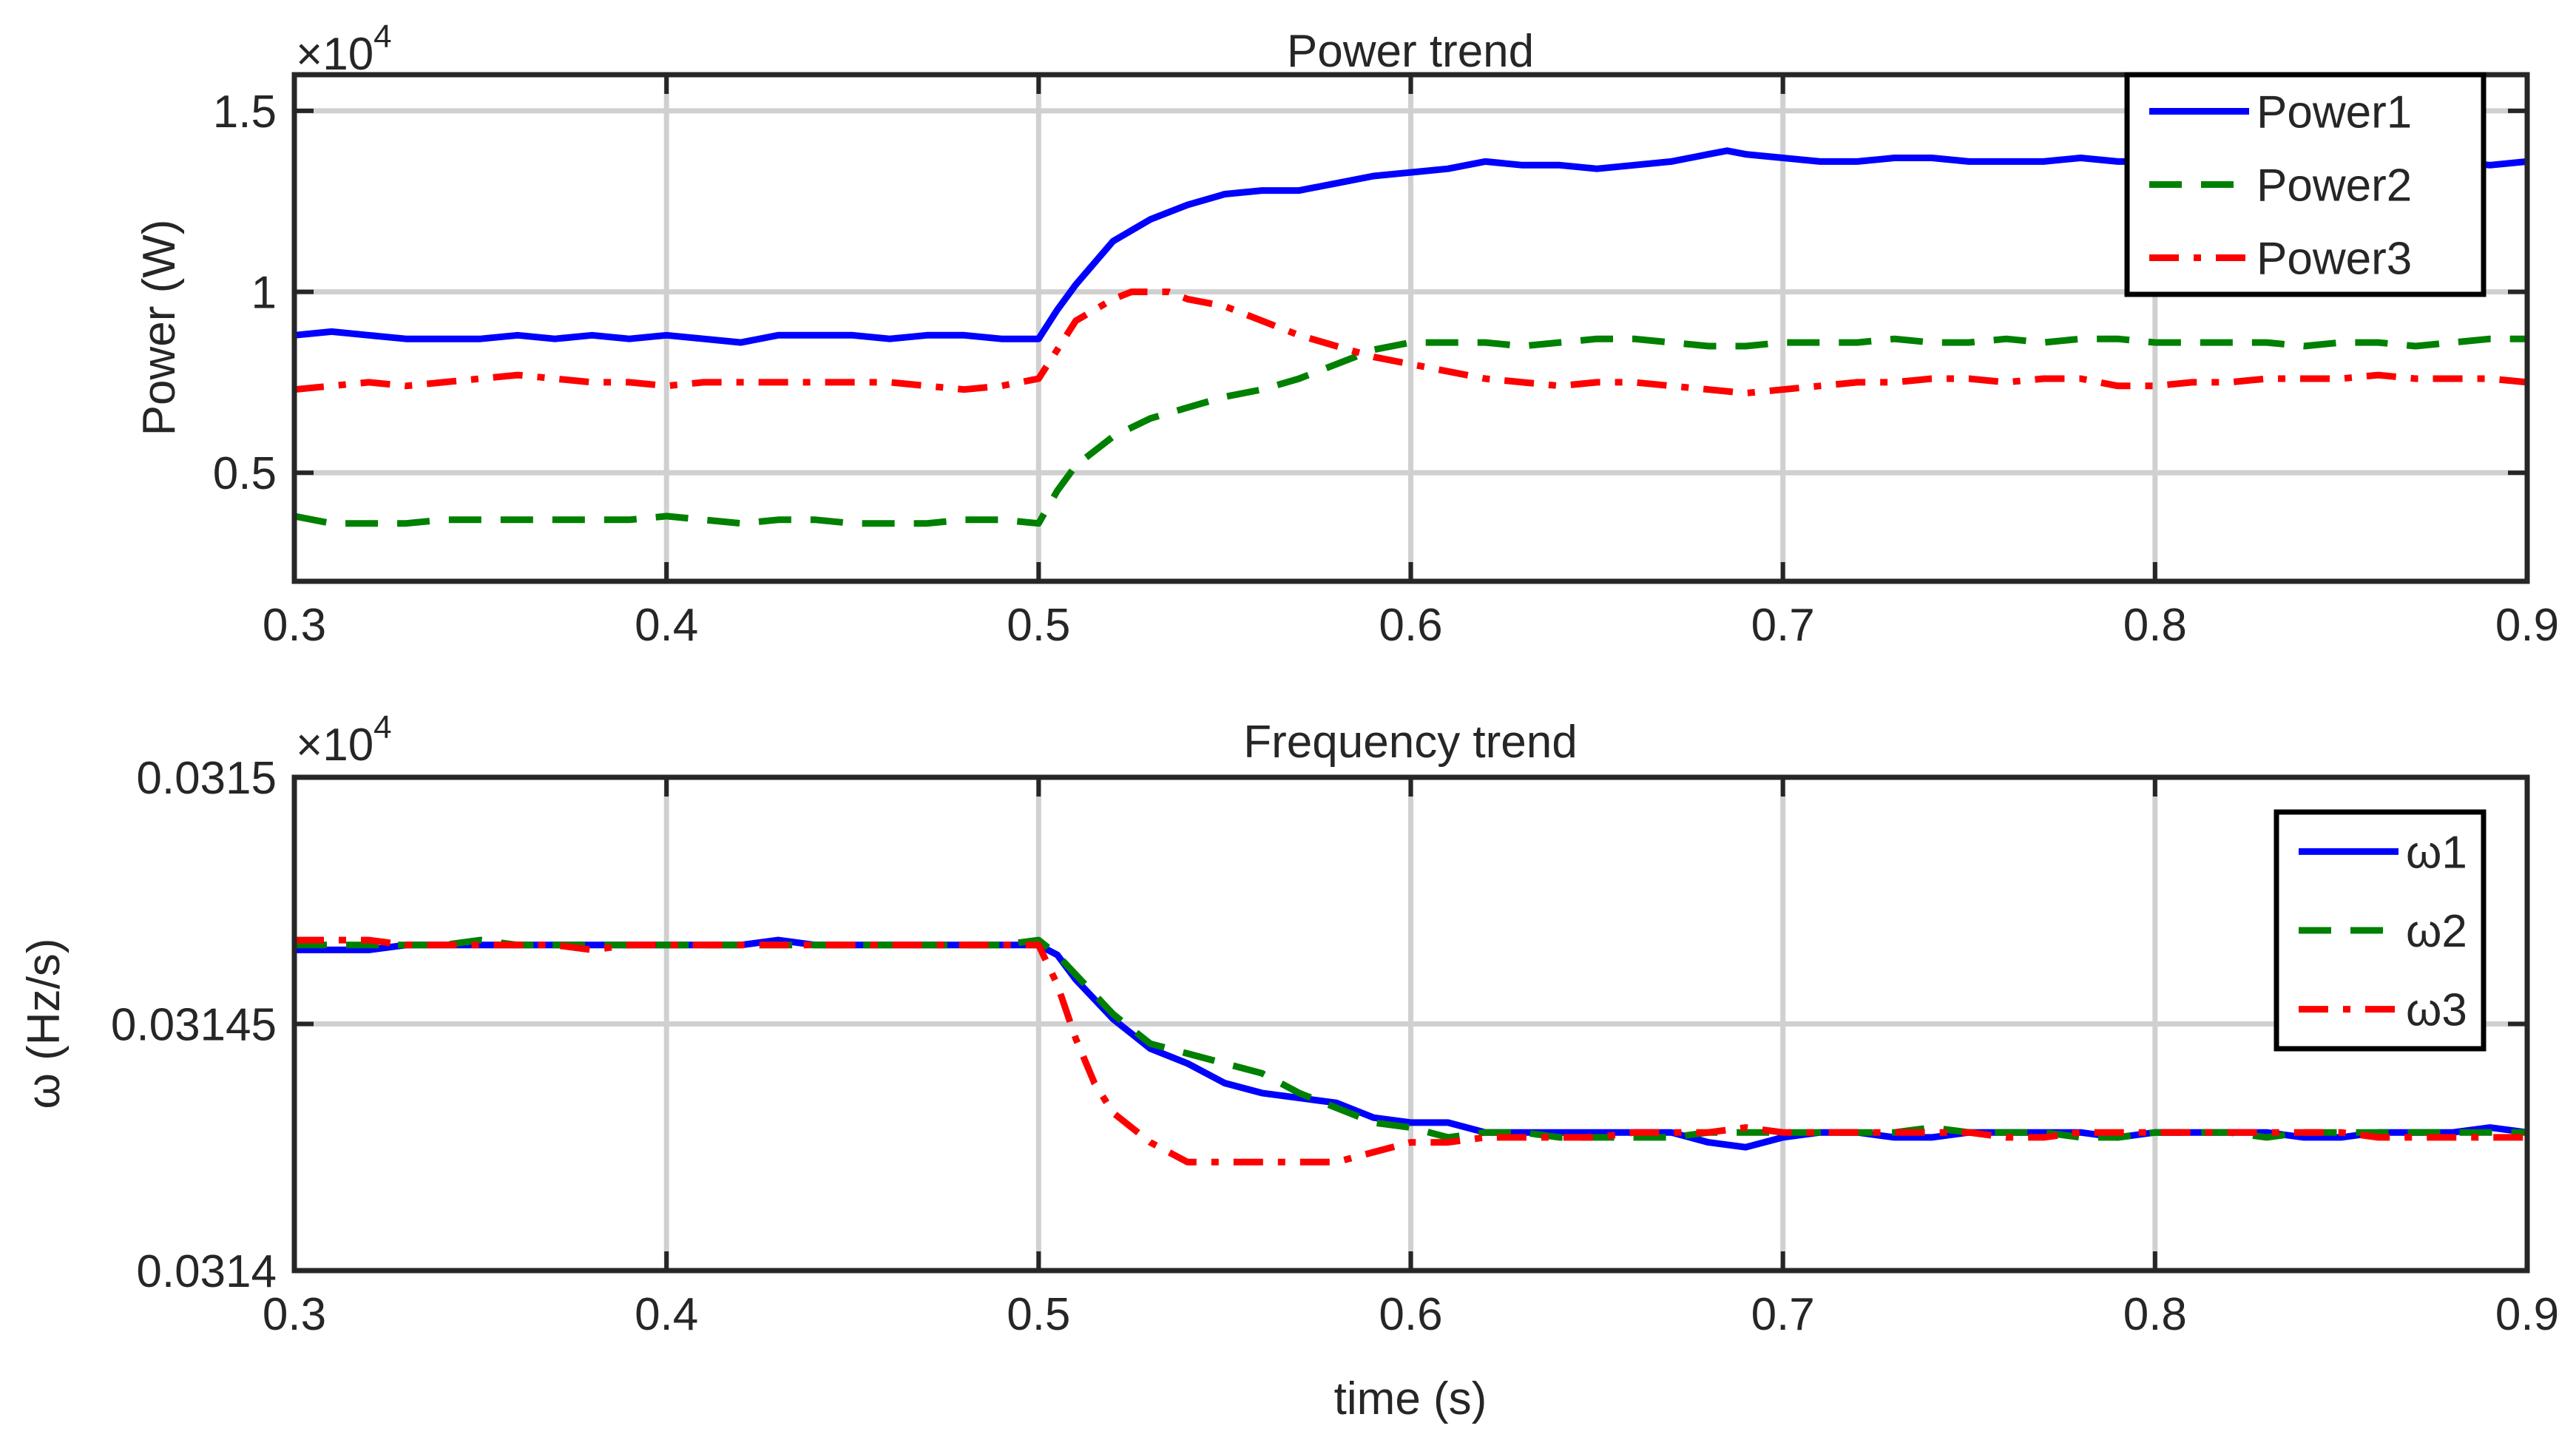 The height and width of the screenshot is (1454, 2576). What do you see at coordinates (2436, 1010) in the screenshot?
I see `frequency-legend-label-3: ω3` at bounding box center [2436, 1010].